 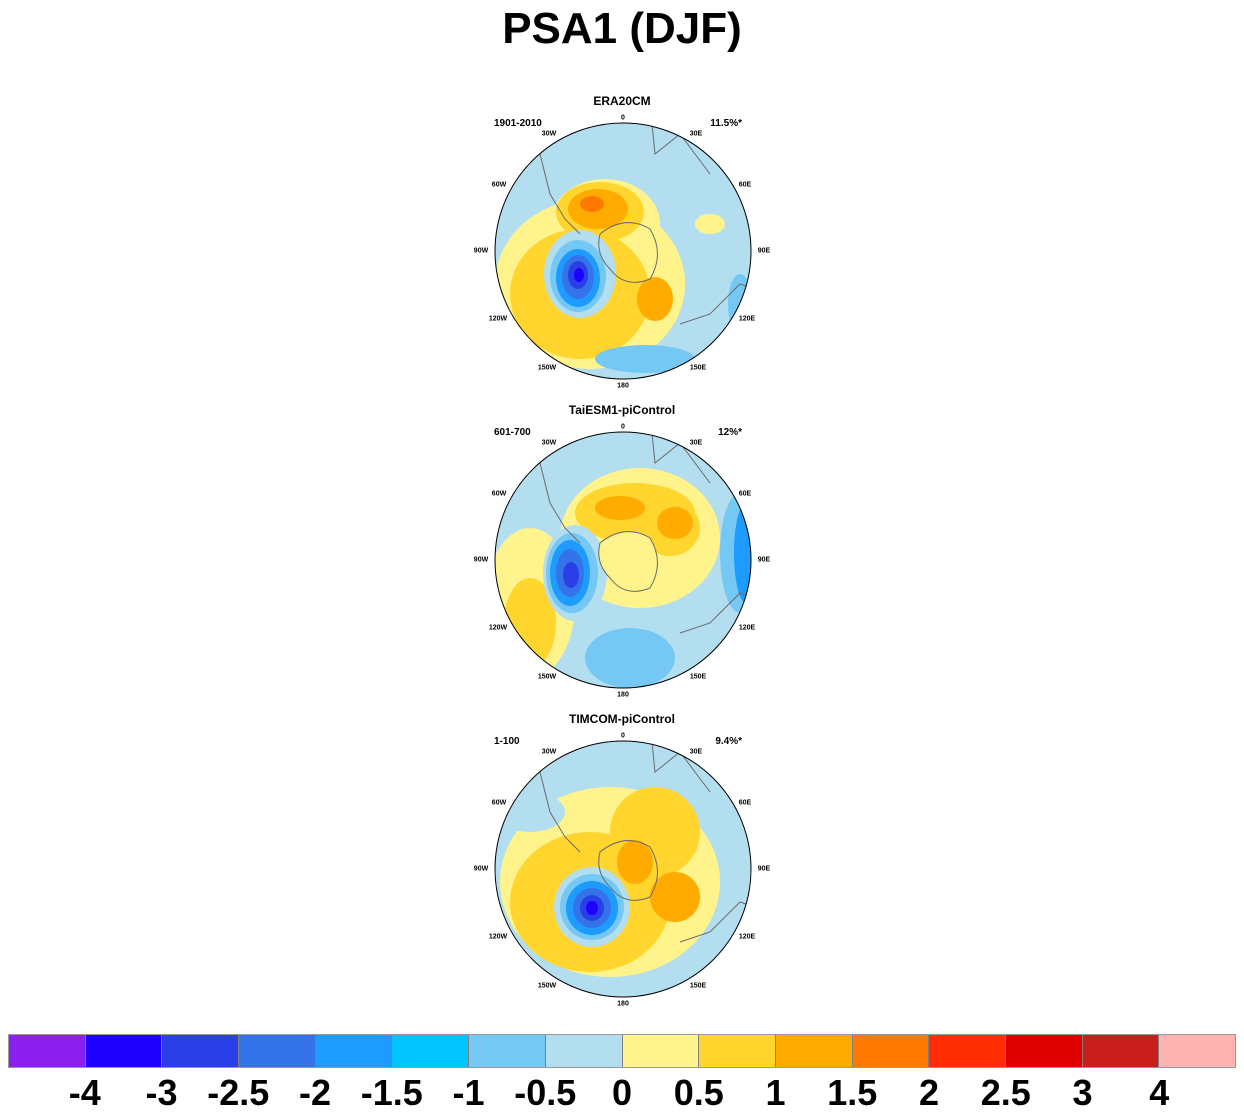 I want to click on colorbar-label: -3, so click(x=161, y=1092).